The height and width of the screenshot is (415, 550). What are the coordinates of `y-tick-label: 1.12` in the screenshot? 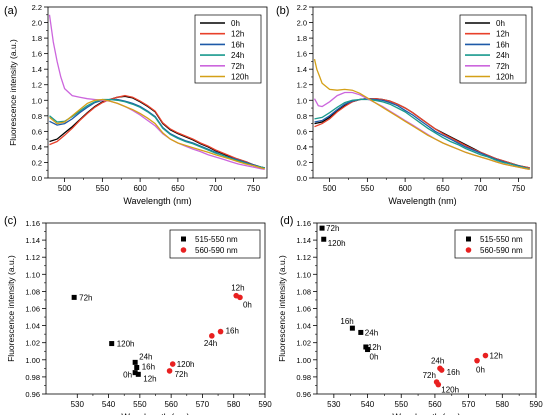 It's located at (303, 257).